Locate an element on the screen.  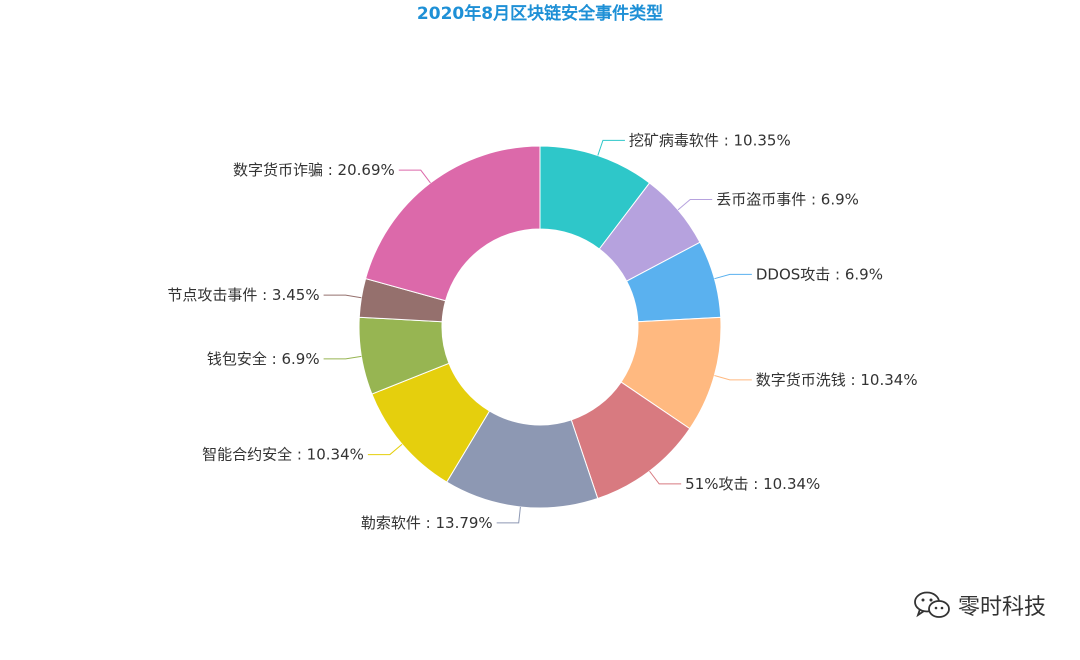
slice-label: 丢币盗币事件 : 6.9% is located at coordinates (787, 200).